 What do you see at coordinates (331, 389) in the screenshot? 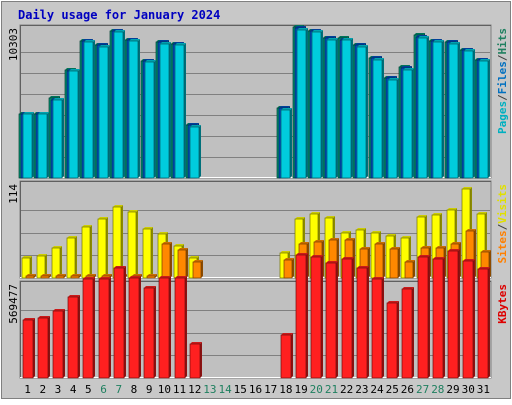
I see `x-tick-label: 21` at bounding box center [331, 389].